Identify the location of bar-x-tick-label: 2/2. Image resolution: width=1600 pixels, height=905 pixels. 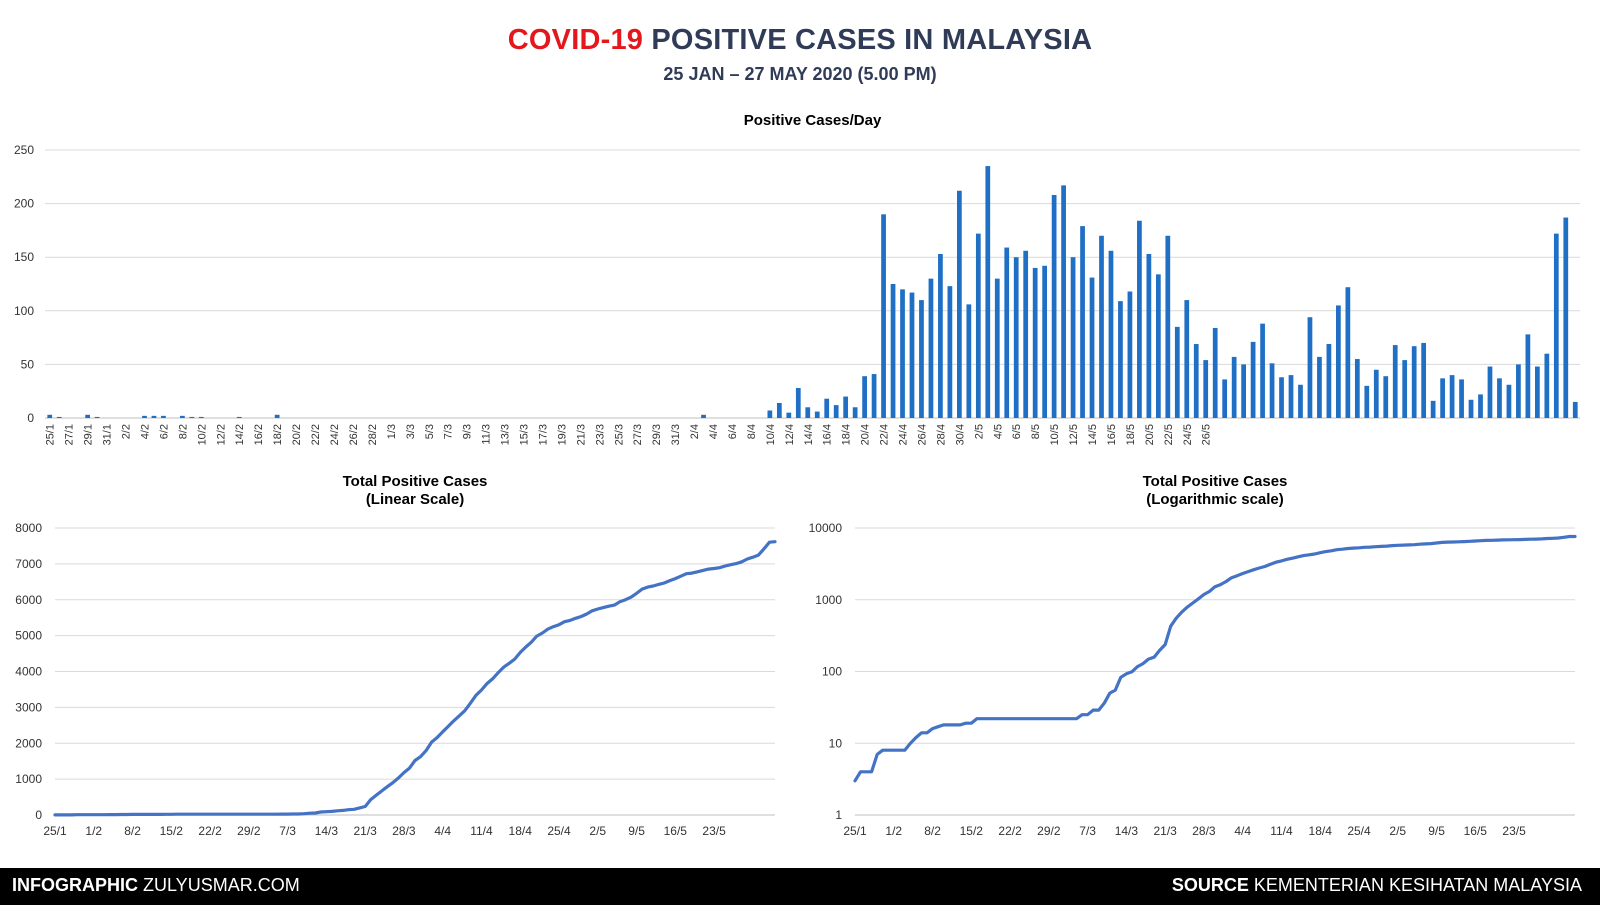
(127, 431).